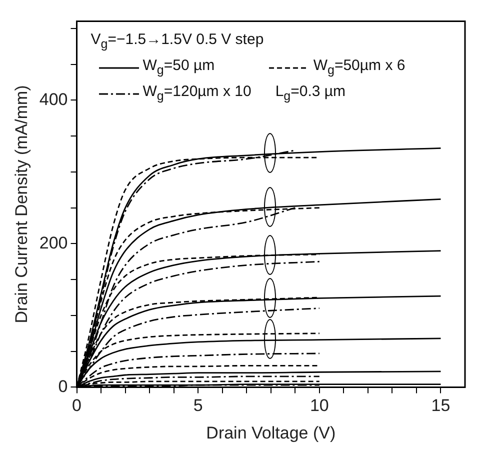 Image resolution: width=477 pixels, height=458 pixels. What do you see at coordinates (177, 42) in the screenshot?
I see `annotation: V$_{g}$=−1.5→1.5V 0.5 V step` at bounding box center [177, 42].